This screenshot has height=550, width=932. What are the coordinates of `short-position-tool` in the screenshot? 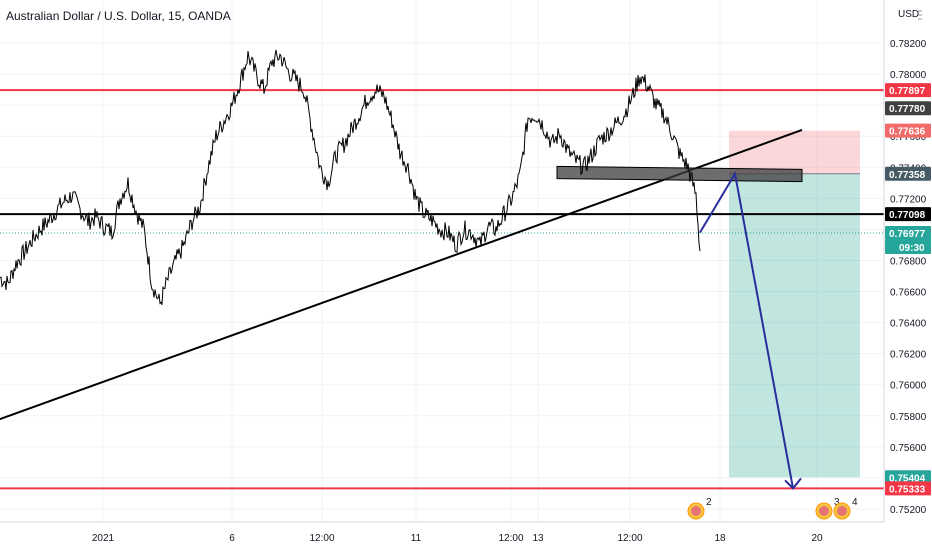 It's located at (794, 304).